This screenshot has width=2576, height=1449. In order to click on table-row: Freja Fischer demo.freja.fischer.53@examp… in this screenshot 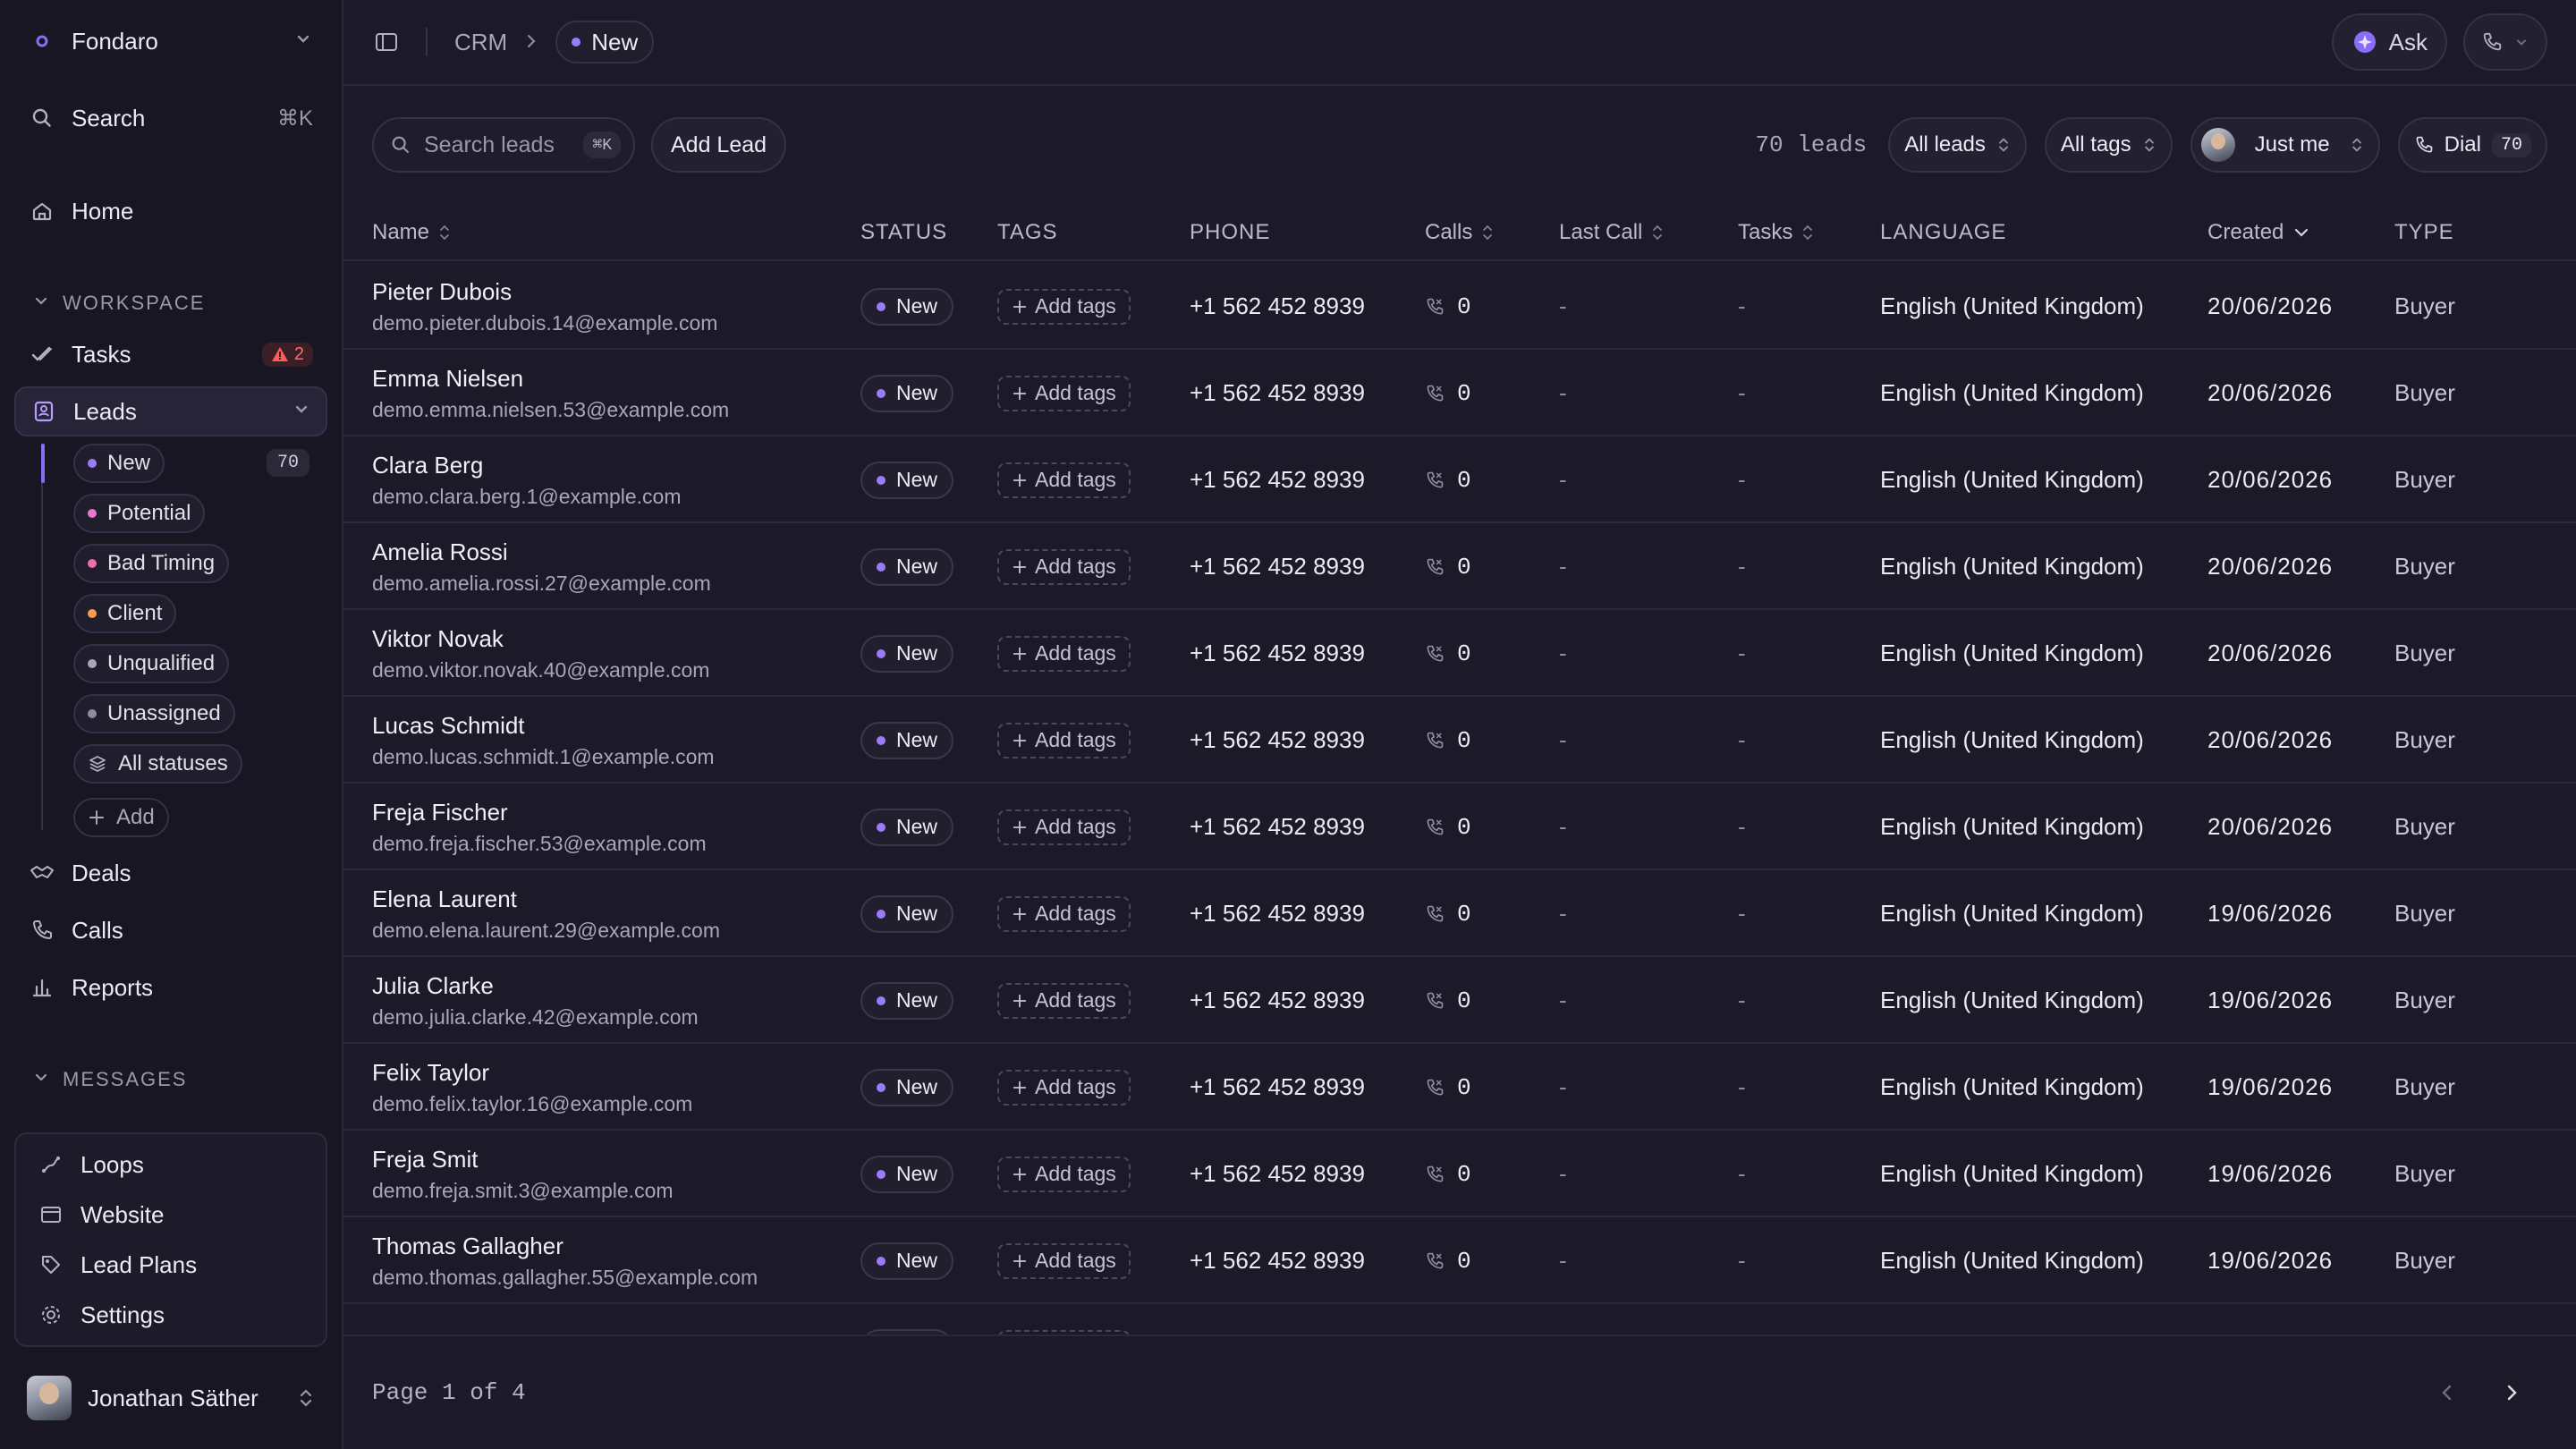, I will do `click(1459, 827)`.